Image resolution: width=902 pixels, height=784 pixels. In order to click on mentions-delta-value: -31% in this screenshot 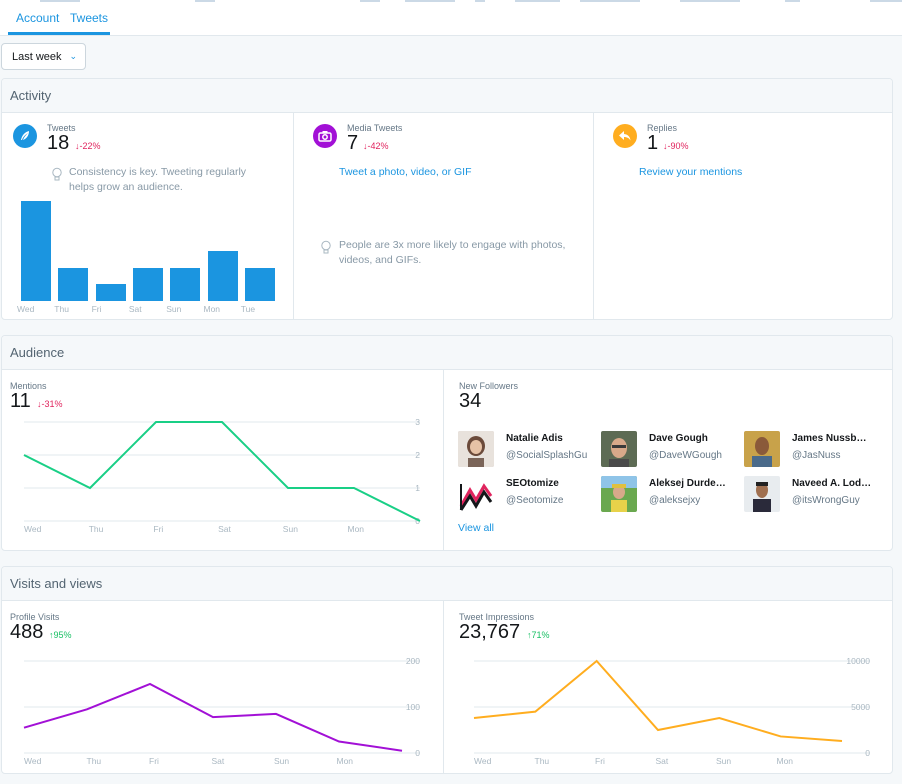, I will do `click(52, 404)`.